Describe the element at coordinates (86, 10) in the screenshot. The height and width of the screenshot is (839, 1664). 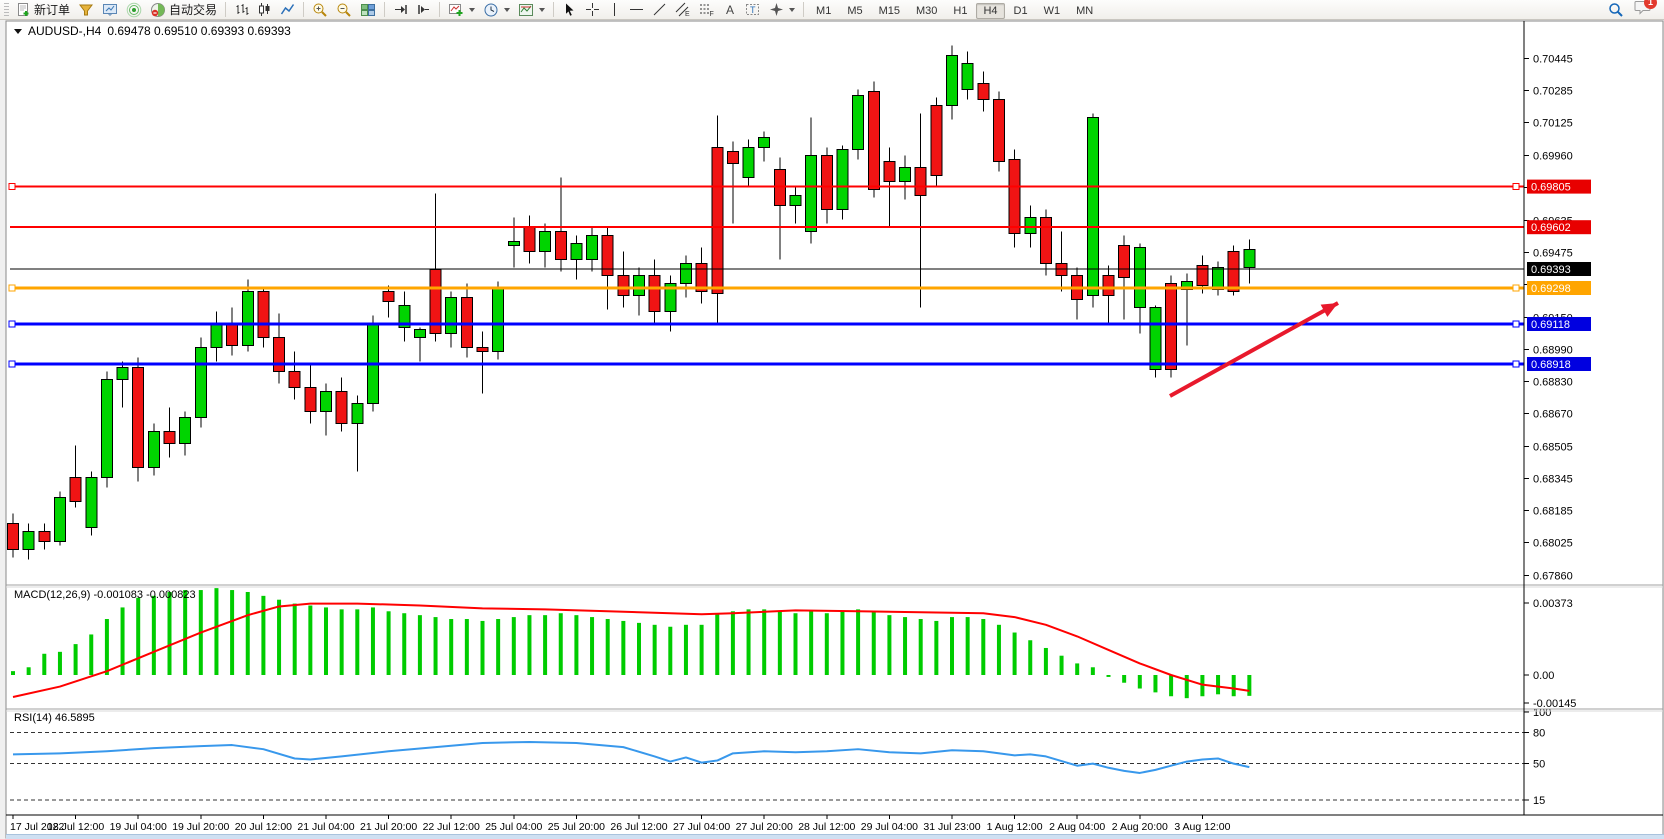
I see `styler-button` at that location.